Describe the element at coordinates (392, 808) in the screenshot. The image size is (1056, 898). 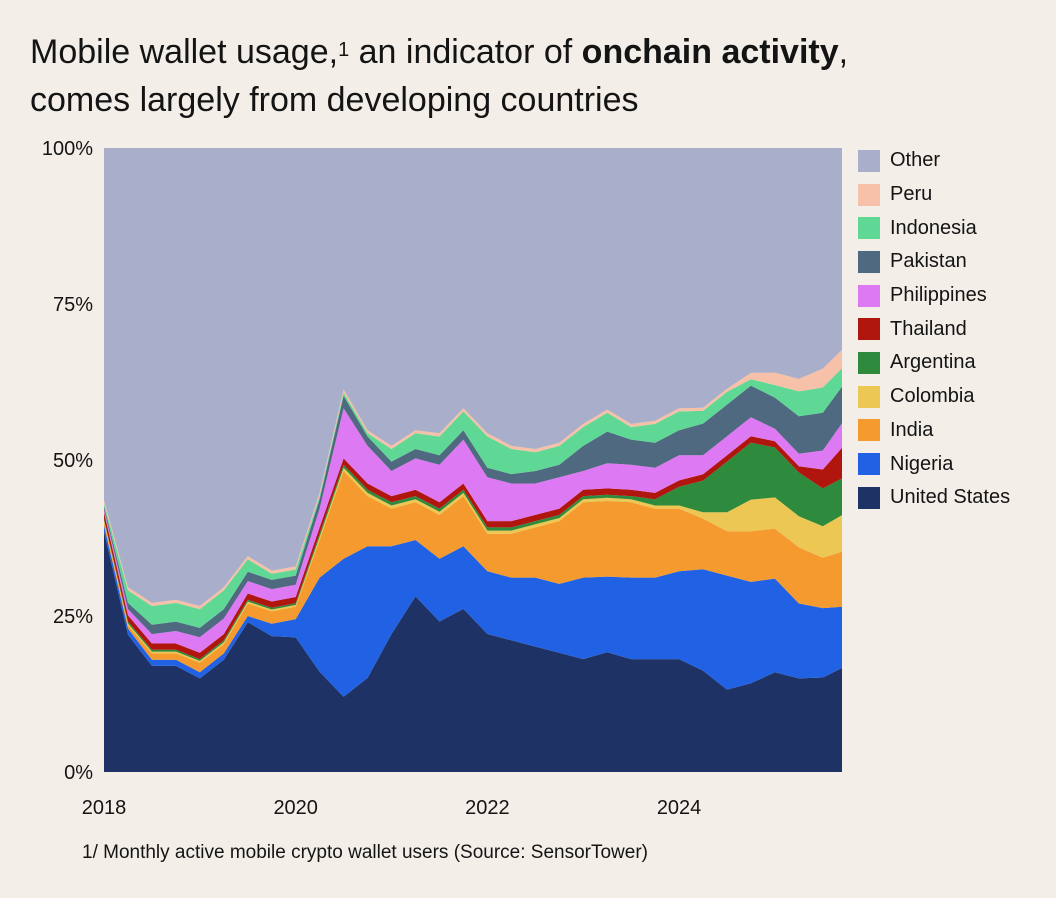
I see `x-axis: 2018 2020 2022 2024` at that location.